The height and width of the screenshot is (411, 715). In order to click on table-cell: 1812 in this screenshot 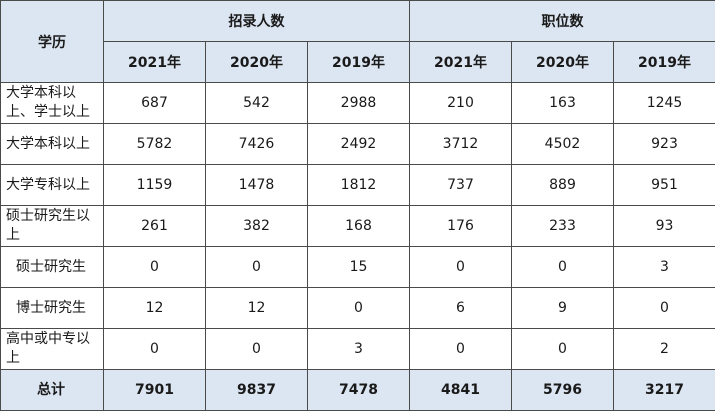, I will do `click(358, 185)`.